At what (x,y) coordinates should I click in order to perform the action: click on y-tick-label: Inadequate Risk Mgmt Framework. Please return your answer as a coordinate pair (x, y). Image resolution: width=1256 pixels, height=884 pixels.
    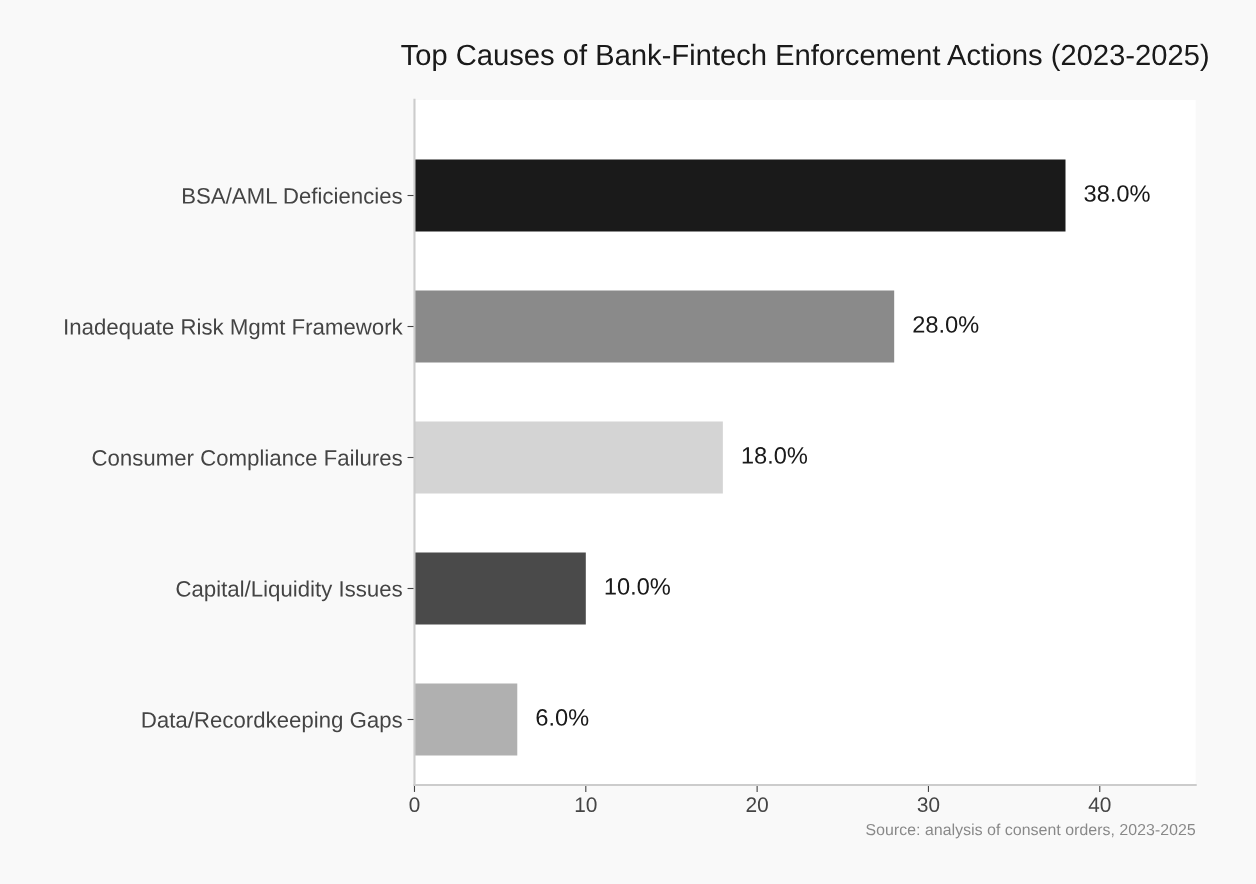
    Looking at the image, I should click on (234, 329).